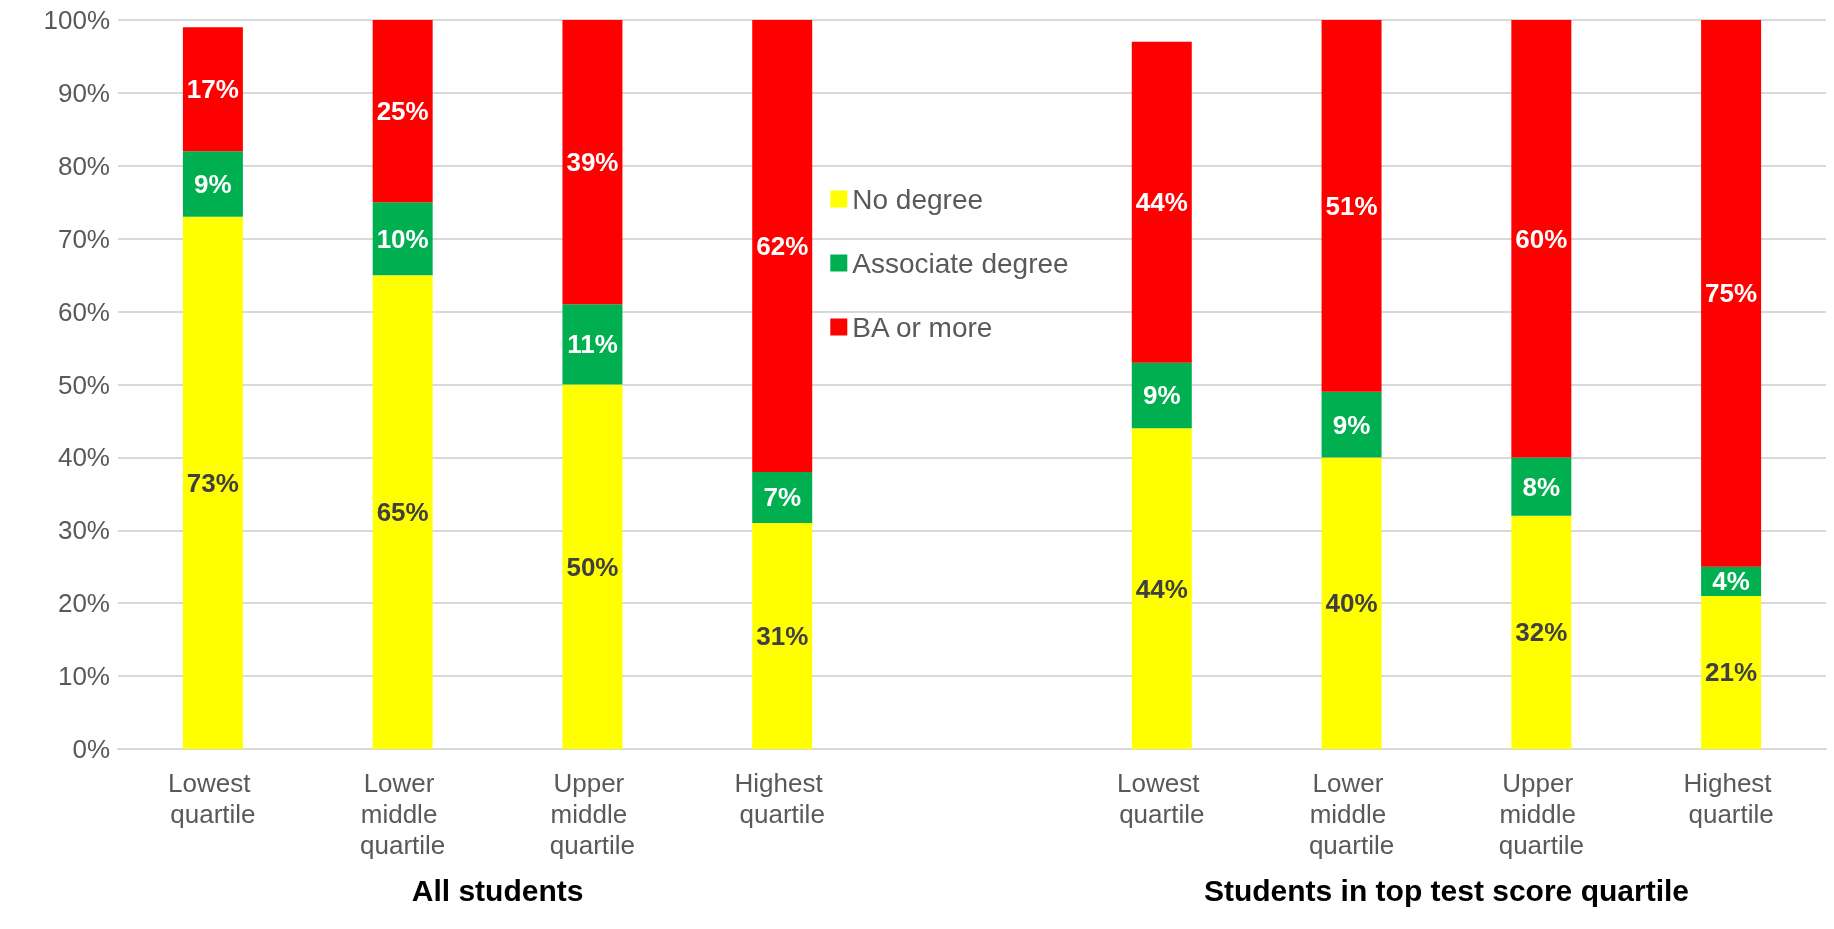  What do you see at coordinates (922, 327) in the screenshot?
I see `legend-label: BA or more` at bounding box center [922, 327].